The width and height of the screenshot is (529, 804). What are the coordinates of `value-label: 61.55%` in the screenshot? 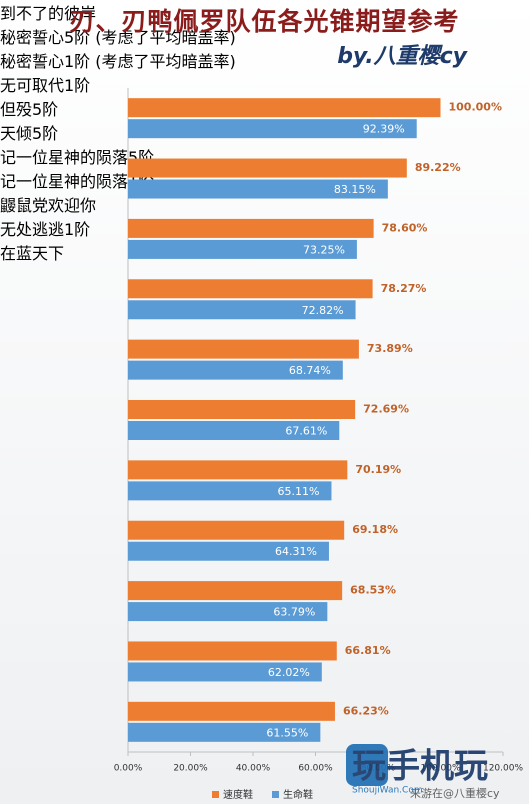 It's located at (287, 732).